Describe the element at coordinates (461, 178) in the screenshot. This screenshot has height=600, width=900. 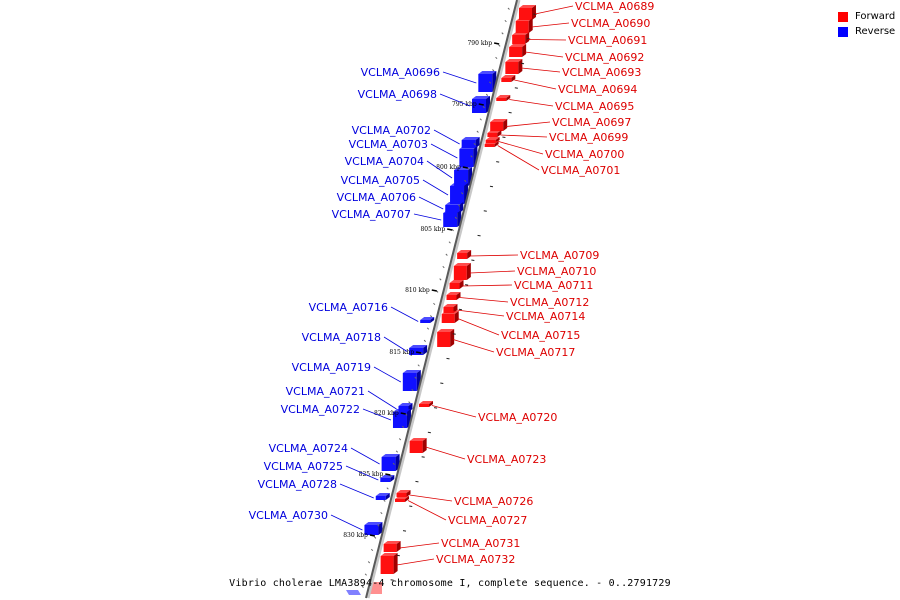
I see `reverse-gene-VCLMA_A0704` at that location.